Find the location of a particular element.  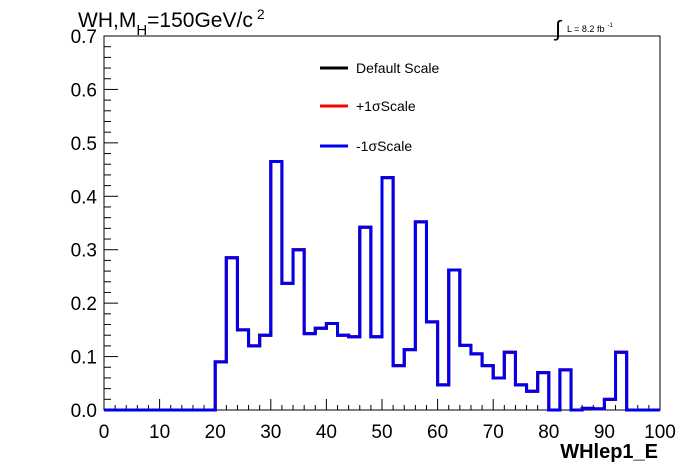

lumi-label: L = 8.2 fb -1 is located at coordinates (590, 28).